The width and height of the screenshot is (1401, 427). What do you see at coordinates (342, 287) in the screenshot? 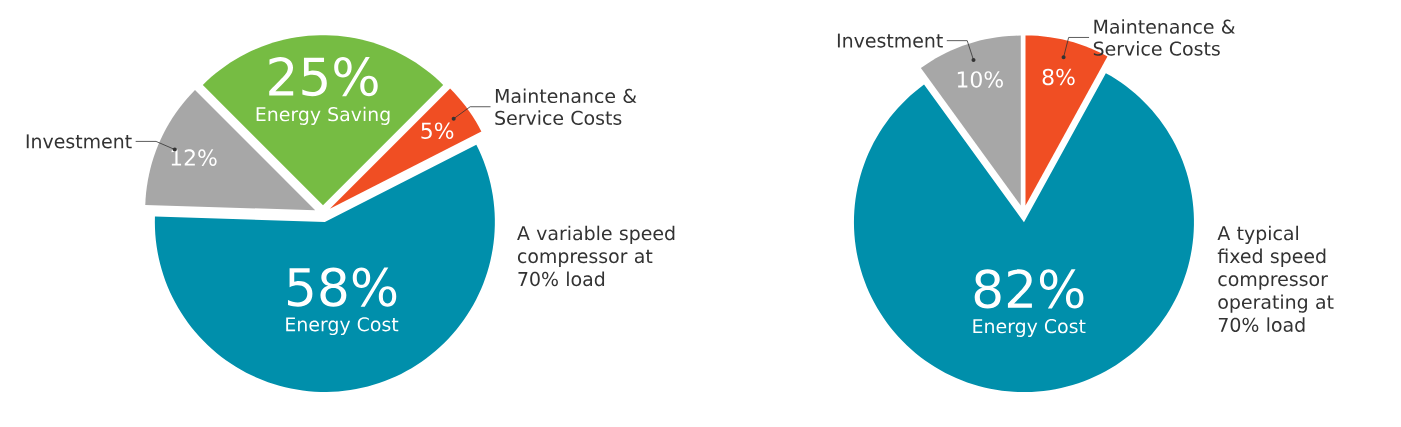
I see `data-label: 58%` at bounding box center [342, 287].